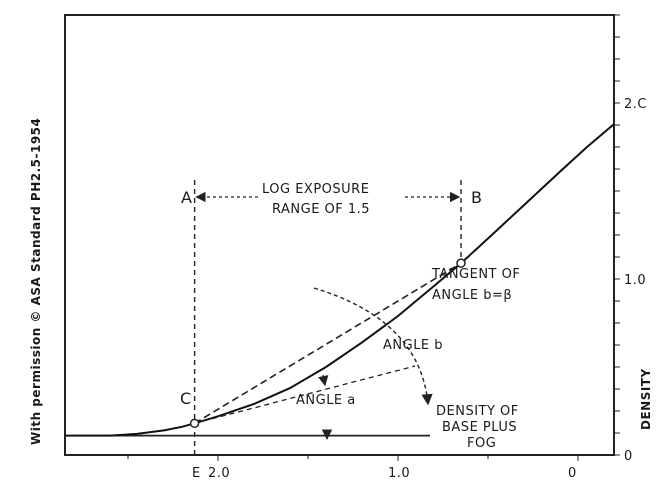  What do you see at coordinates (194, 423) in the screenshot?
I see `point-marker-c` at bounding box center [194, 423].